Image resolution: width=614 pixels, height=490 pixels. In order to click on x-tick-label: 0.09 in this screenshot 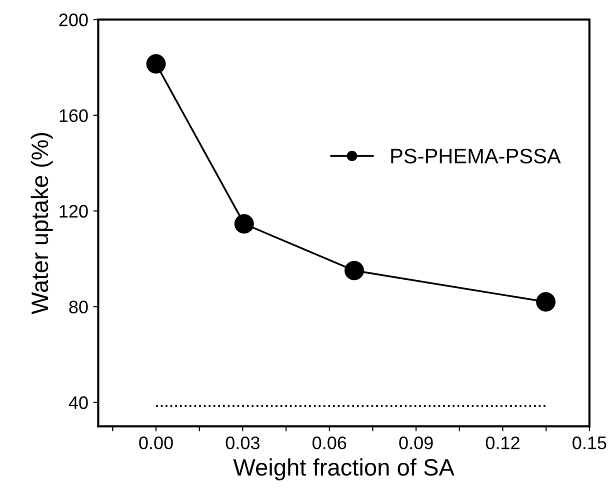, I will do `click(416, 443)`.